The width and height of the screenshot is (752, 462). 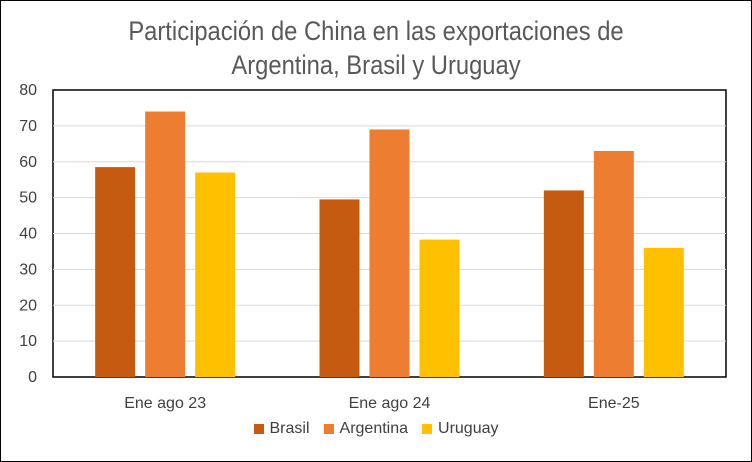 I want to click on y-tick-label: 30, so click(x=28, y=269).